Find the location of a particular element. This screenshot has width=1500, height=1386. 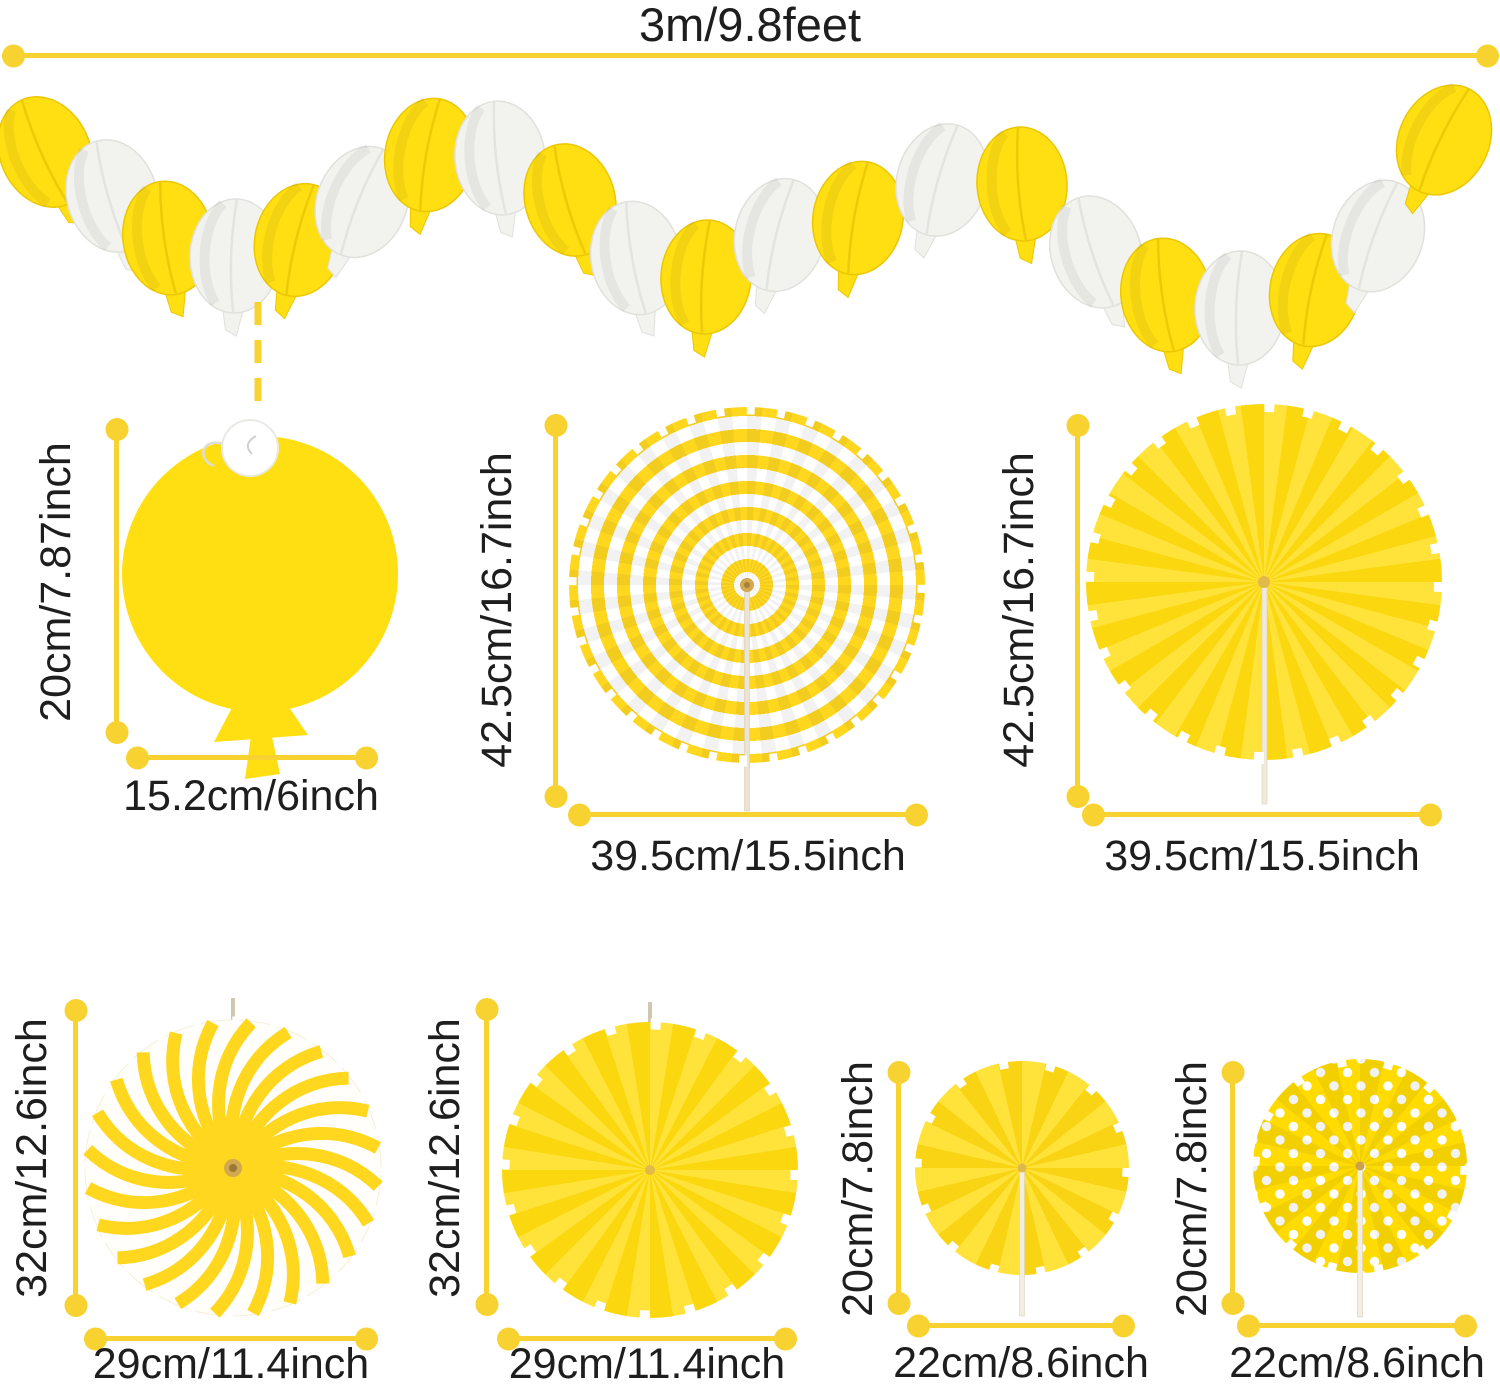

hole-tag is located at coordinates (250, 448).